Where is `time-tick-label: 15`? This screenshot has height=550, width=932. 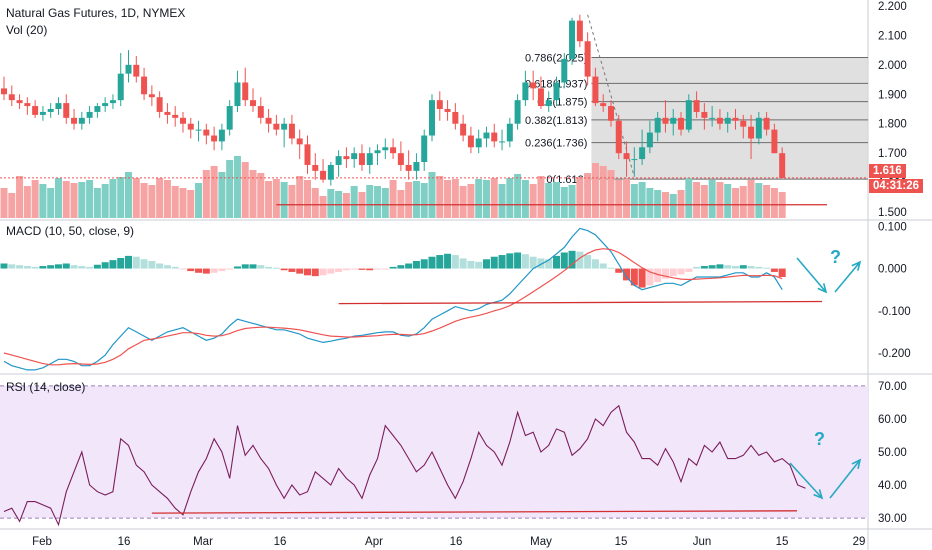 time-tick-label: 15 is located at coordinates (621, 542).